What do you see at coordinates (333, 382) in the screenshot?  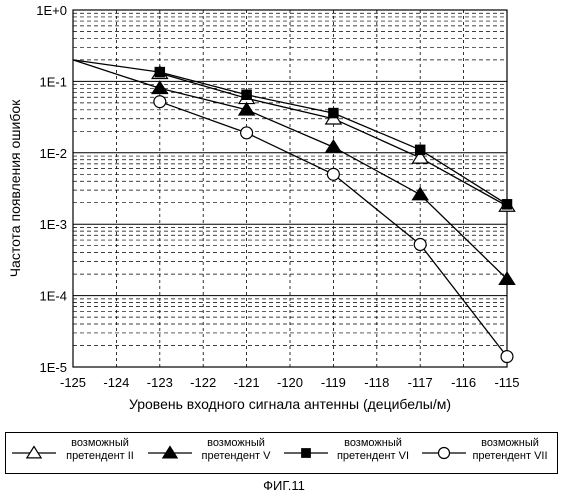 I see `x-tick-label: -119` at bounding box center [333, 382].